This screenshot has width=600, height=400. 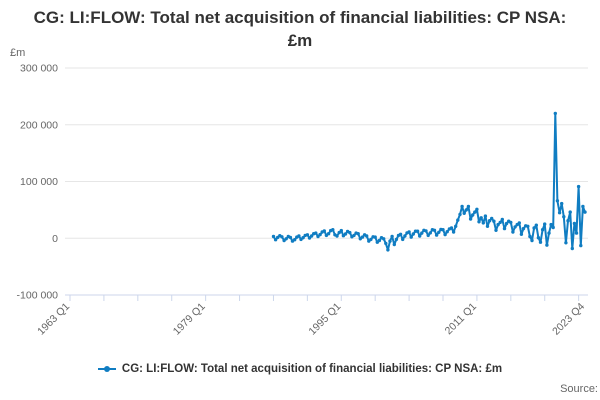 I want to click on y-axis-unit-label: £m, so click(x=18, y=53).